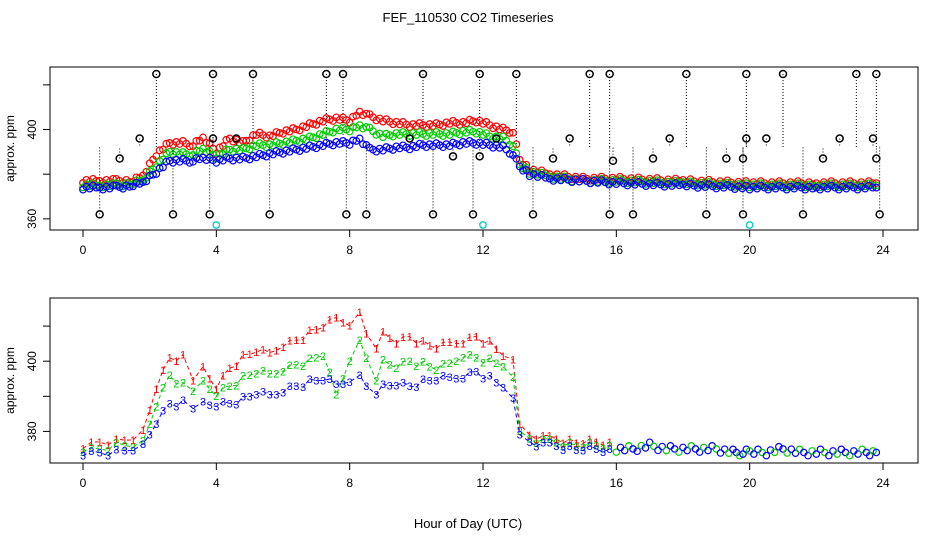 The width and height of the screenshot is (936, 545). I want to click on y-tick-label: 380, so click(32, 431).